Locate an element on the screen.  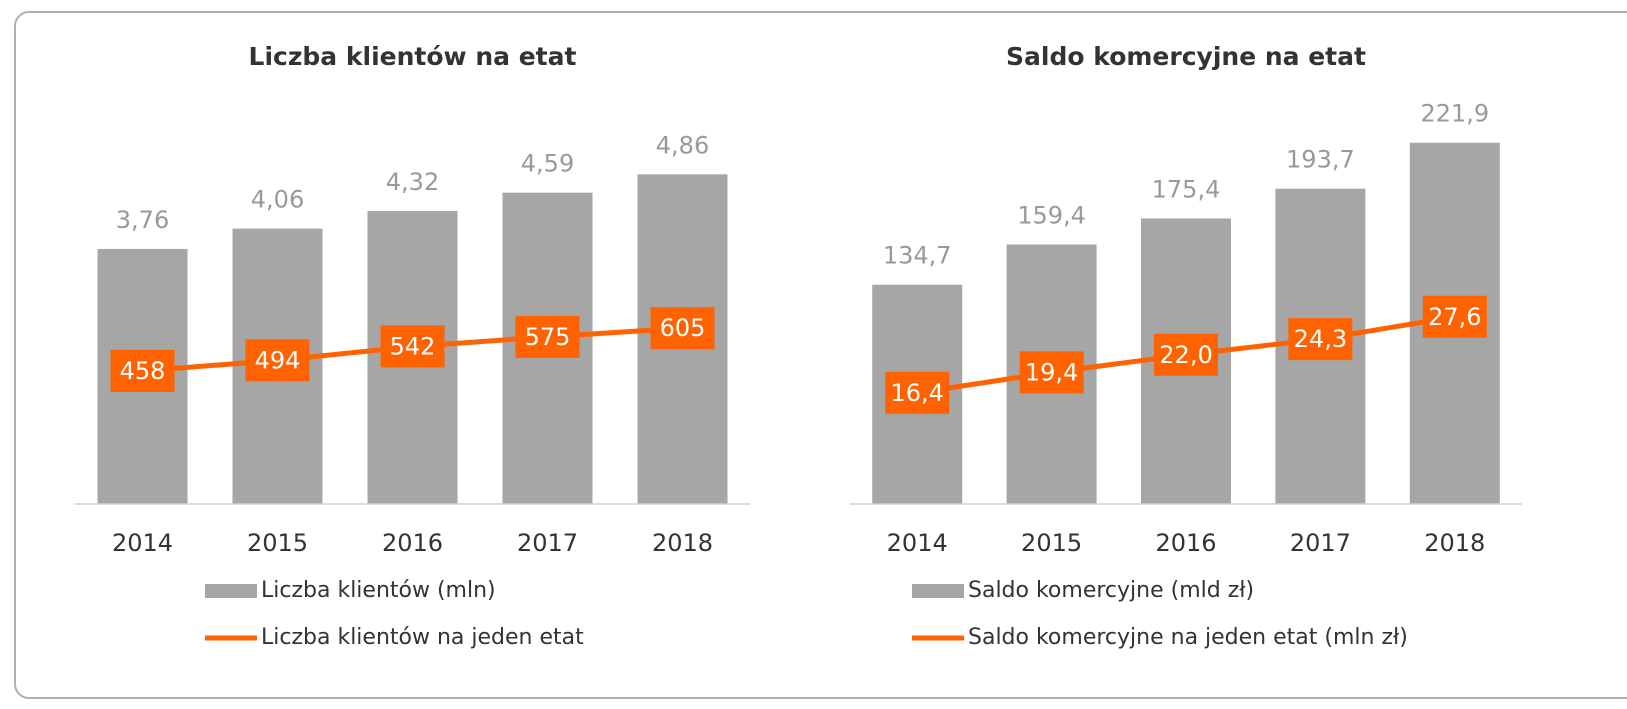
bar-value-label: 134,7 is located at coordinates (917, 256).